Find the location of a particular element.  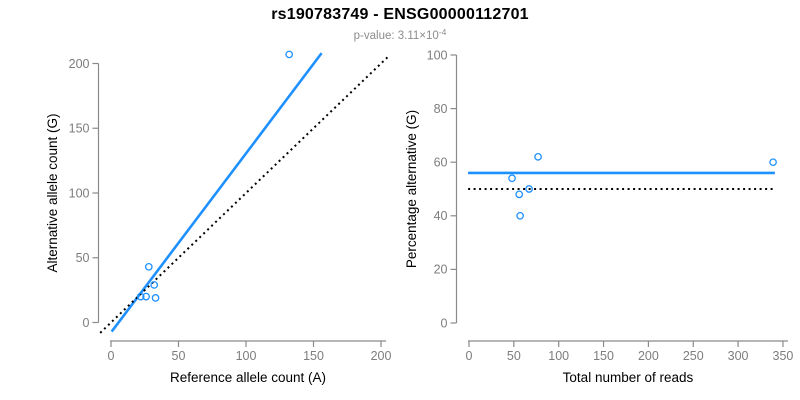

y-tick-label: 20 is located at coordinates (441, 270).